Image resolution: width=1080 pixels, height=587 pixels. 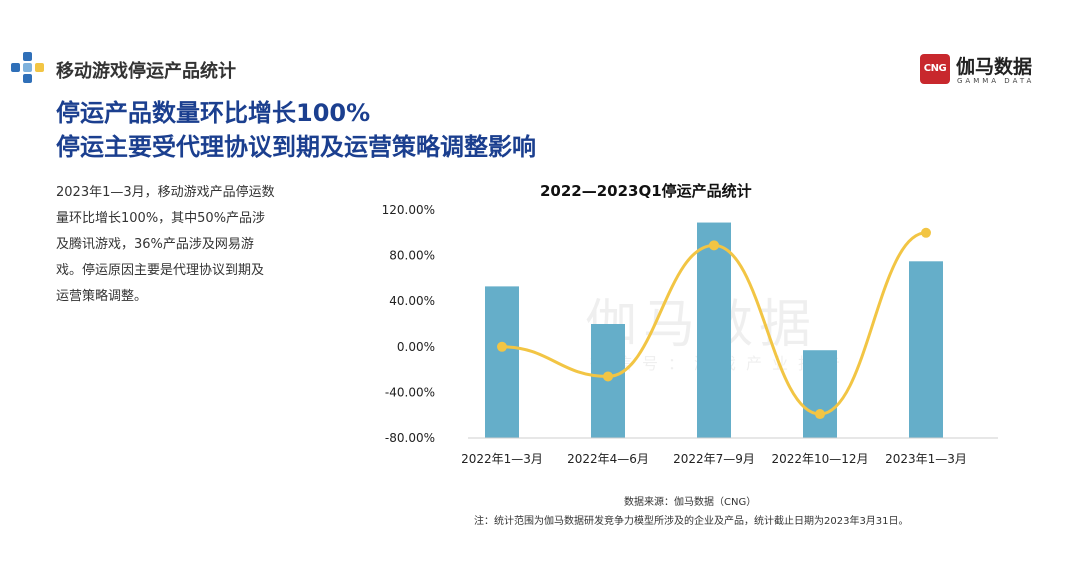 I want to click on logo-name-cn: 伽马数据, so click(x=994, y=67).